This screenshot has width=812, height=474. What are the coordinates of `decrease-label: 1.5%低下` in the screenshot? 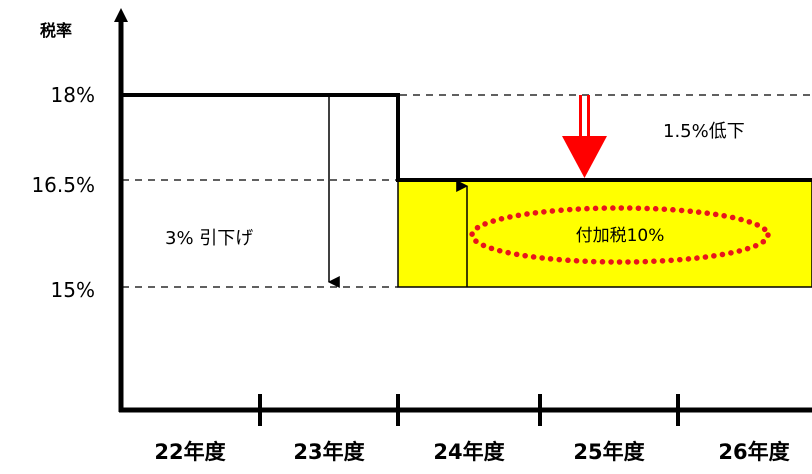 It's located at (704, 131).